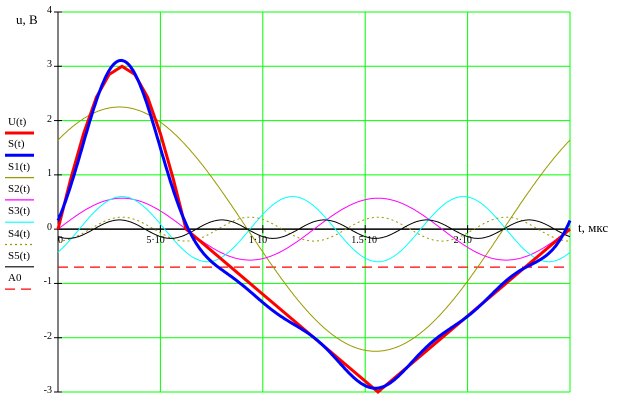  What do you see at coordinates (49, 228) in the screenshot?
I see `y-tick-label: 0` at bounding box center [49, 228].